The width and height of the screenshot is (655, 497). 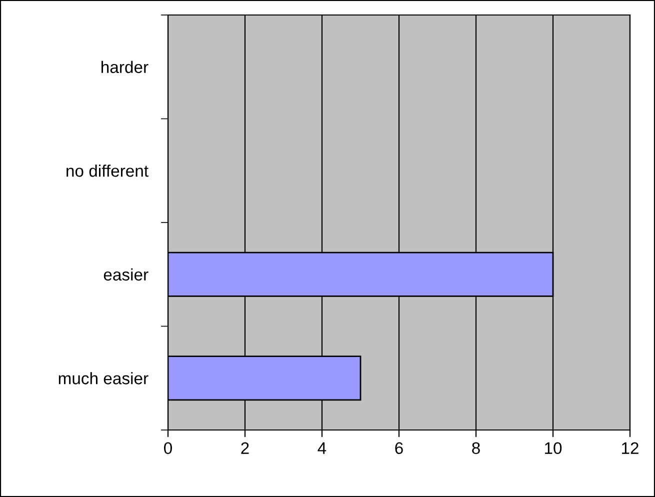 What do you see at coordinates (103, 378) in the screenshot?
I see `y-tick-label: much easier` at bounding box center [103, 378].